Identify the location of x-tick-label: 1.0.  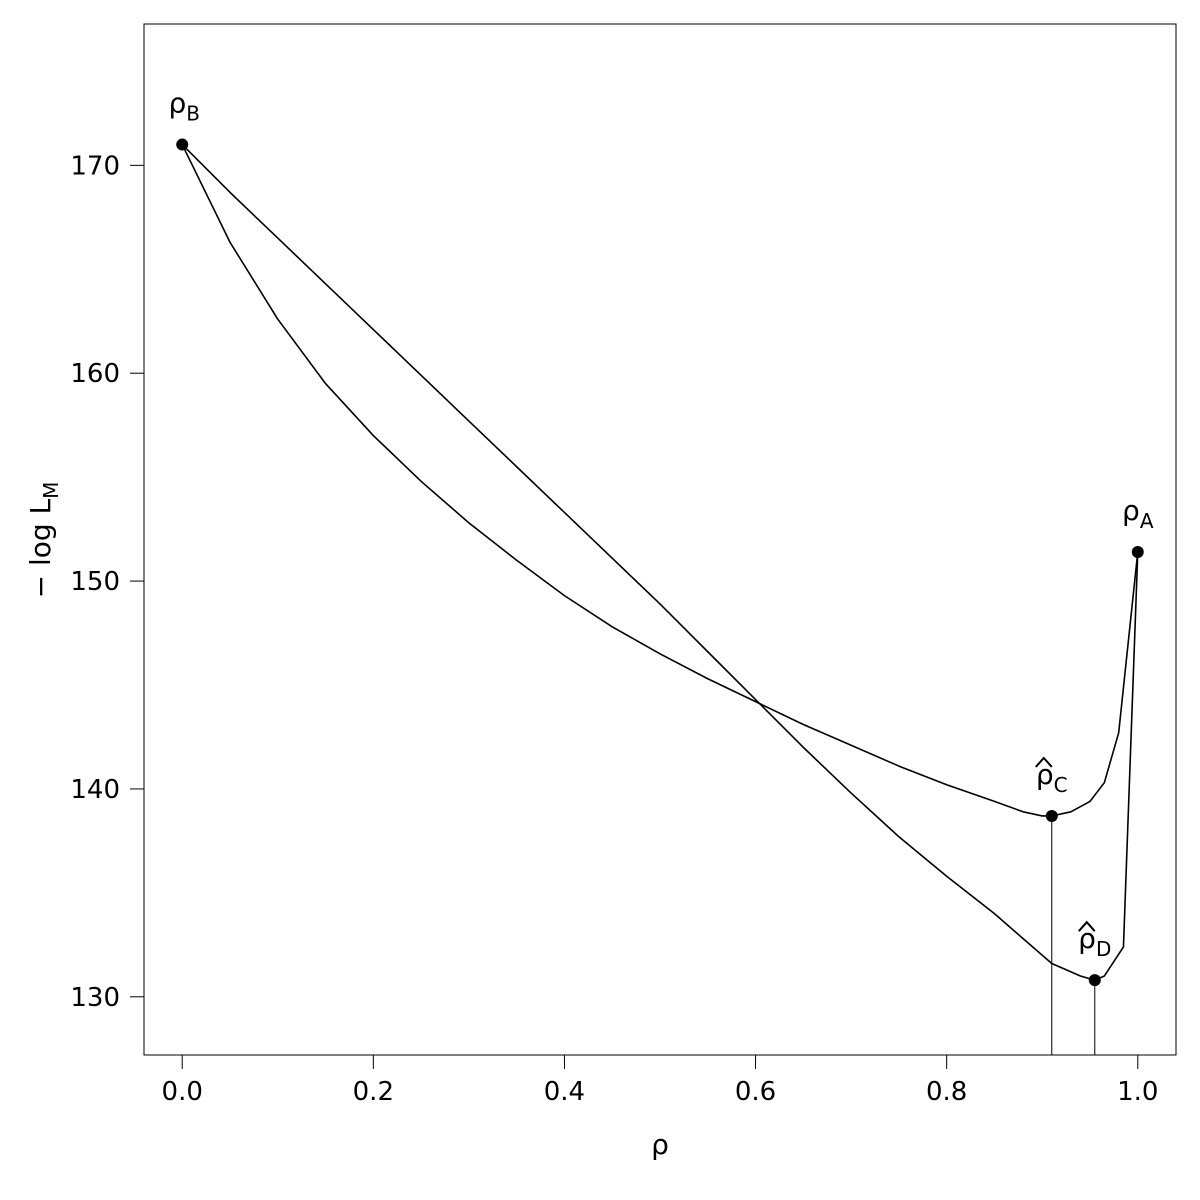
(1137, 1092).